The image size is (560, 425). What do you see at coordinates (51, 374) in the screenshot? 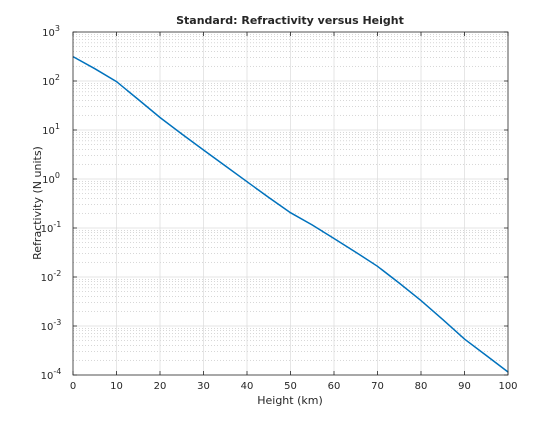
I see `y-tick-label: 10⁻⁴` at bounding box center [51, 374].